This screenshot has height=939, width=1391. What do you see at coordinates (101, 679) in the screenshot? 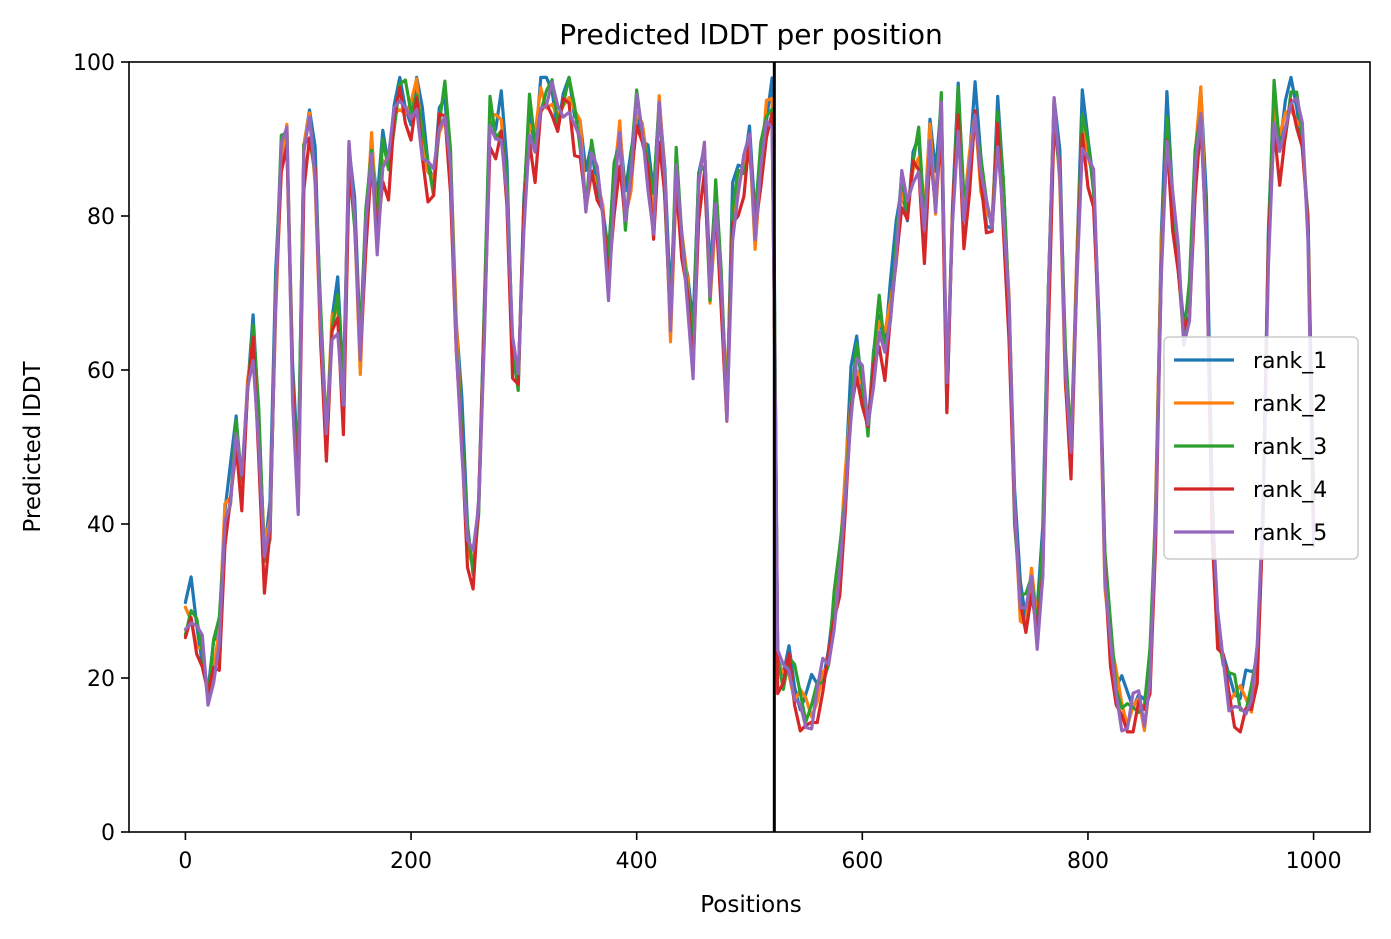
I see `y-tick-label: 20` at bounding box center [101, 679].